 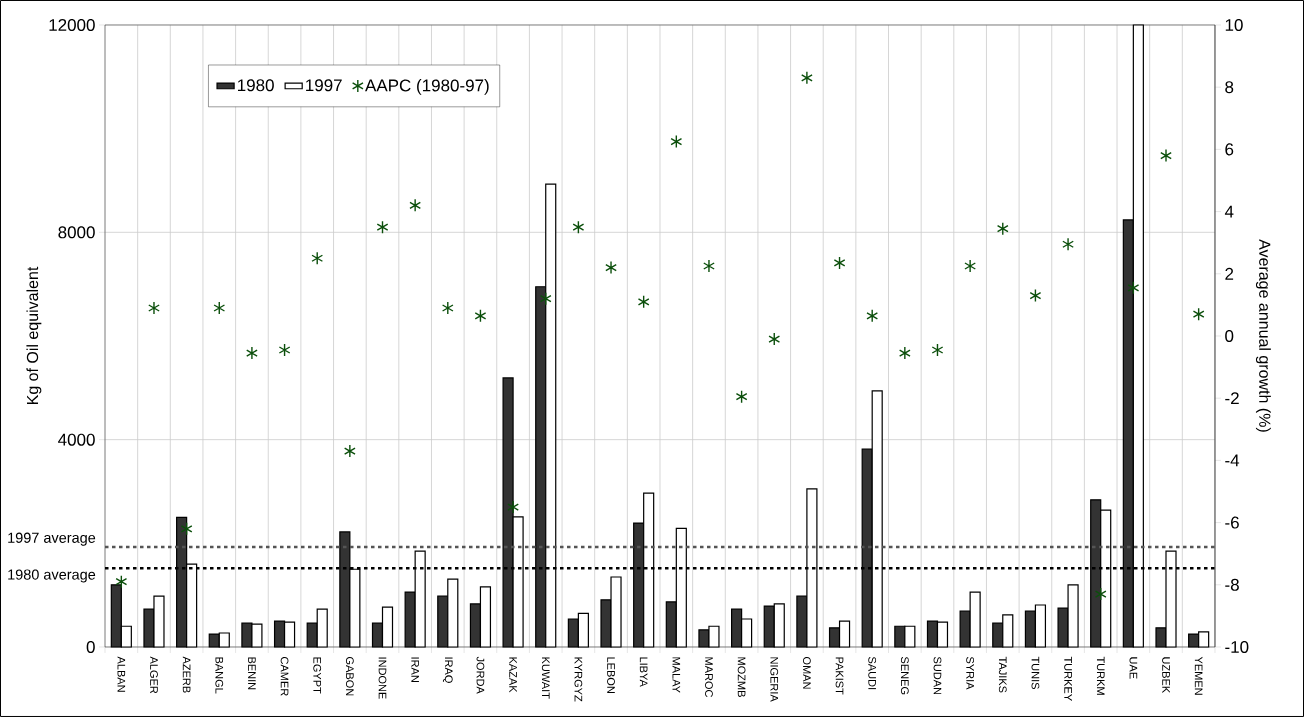 What do you see at coordinates (741, 677) in the screenshot?
I see `x-tick-label: MOZMB` at bounding box center [741, 677].